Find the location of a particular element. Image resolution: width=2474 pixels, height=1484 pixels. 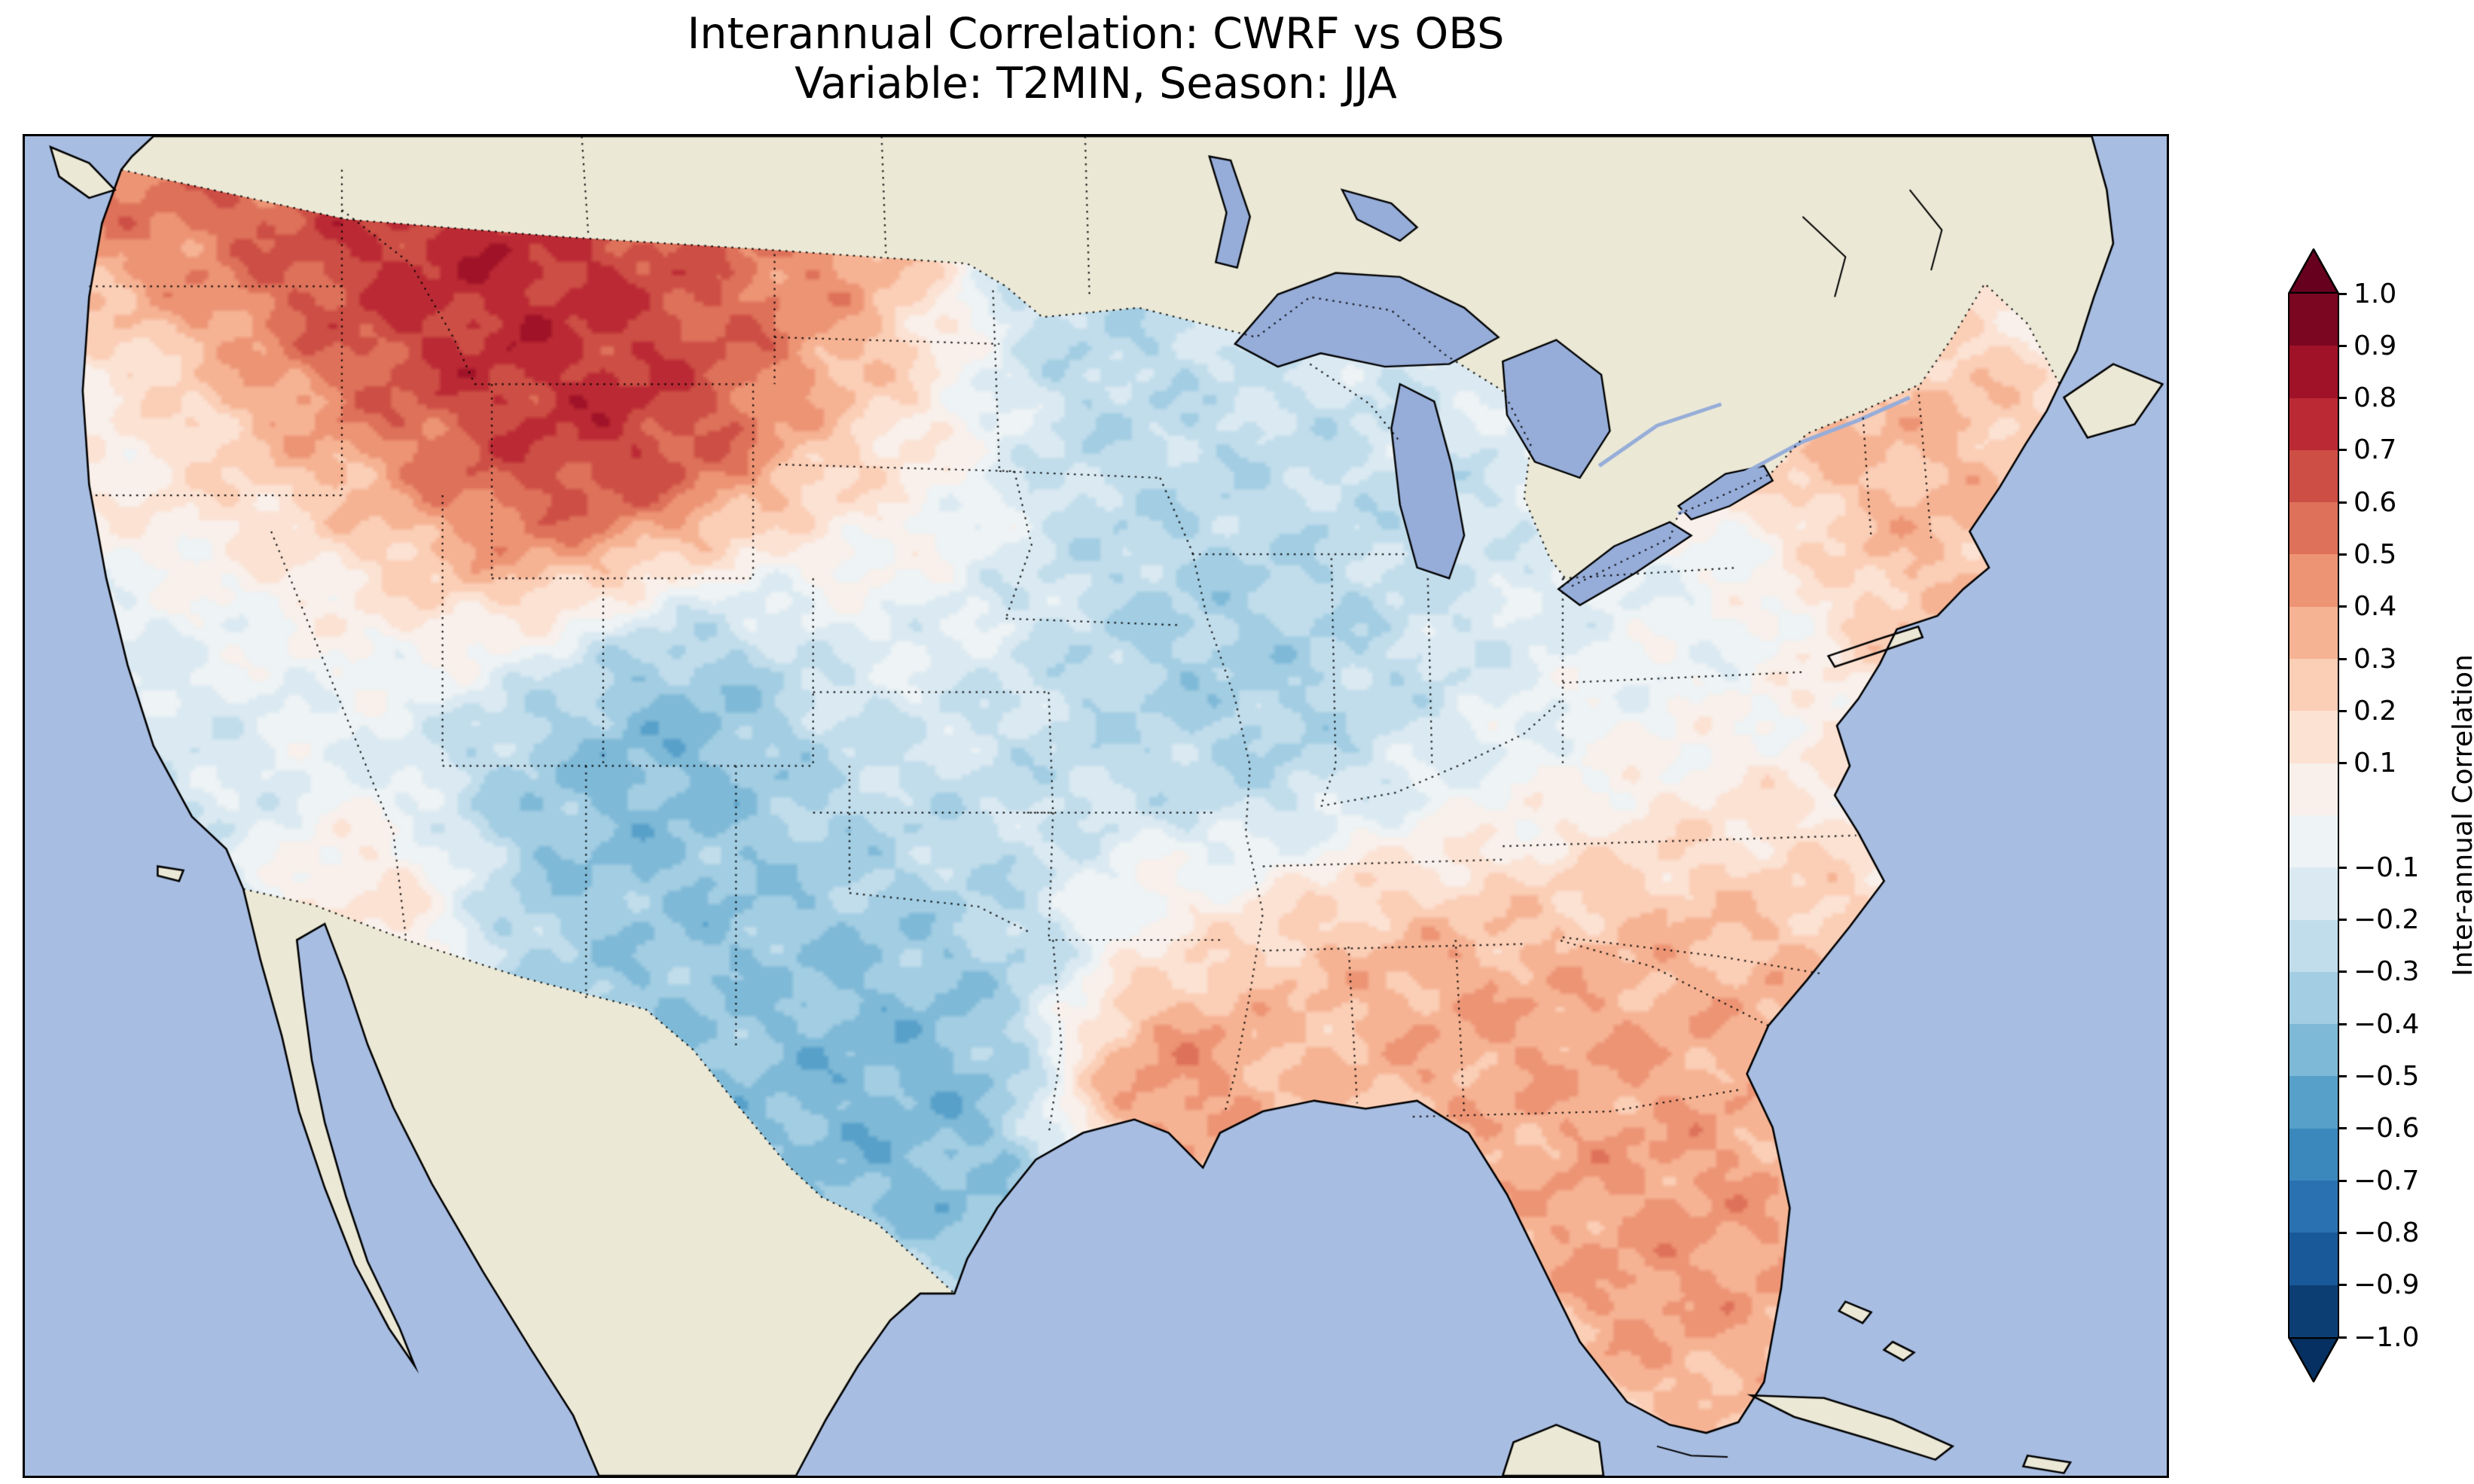

colorbar-tick-label: 0.6 is located at coordinates (2375, 502).